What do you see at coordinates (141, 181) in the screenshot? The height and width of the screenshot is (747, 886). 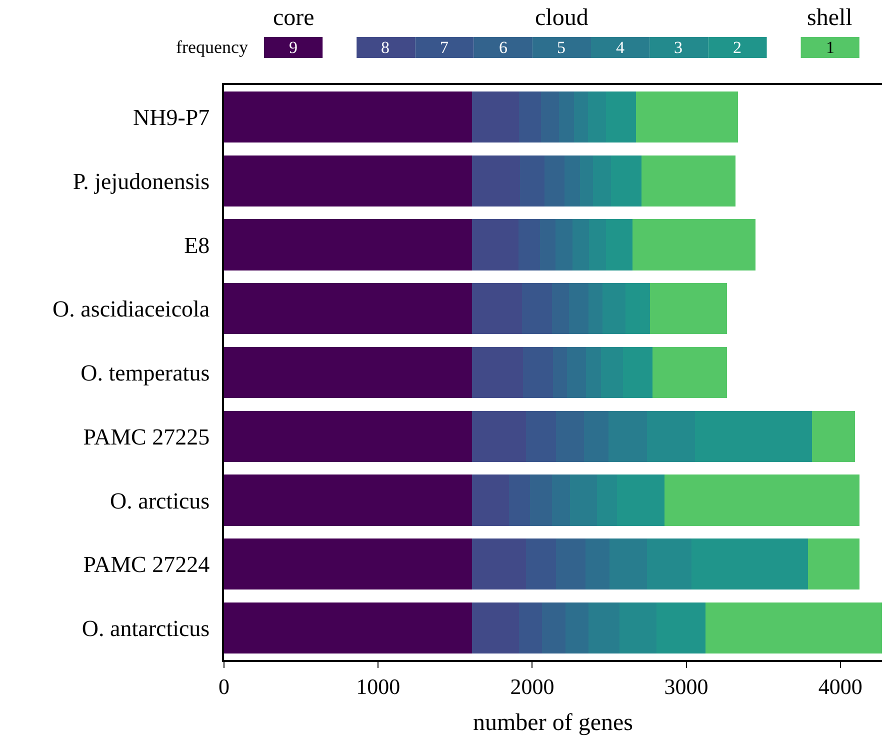 I see `y-tick-label: P. jejudonensis` at bounding box center [141, 181].